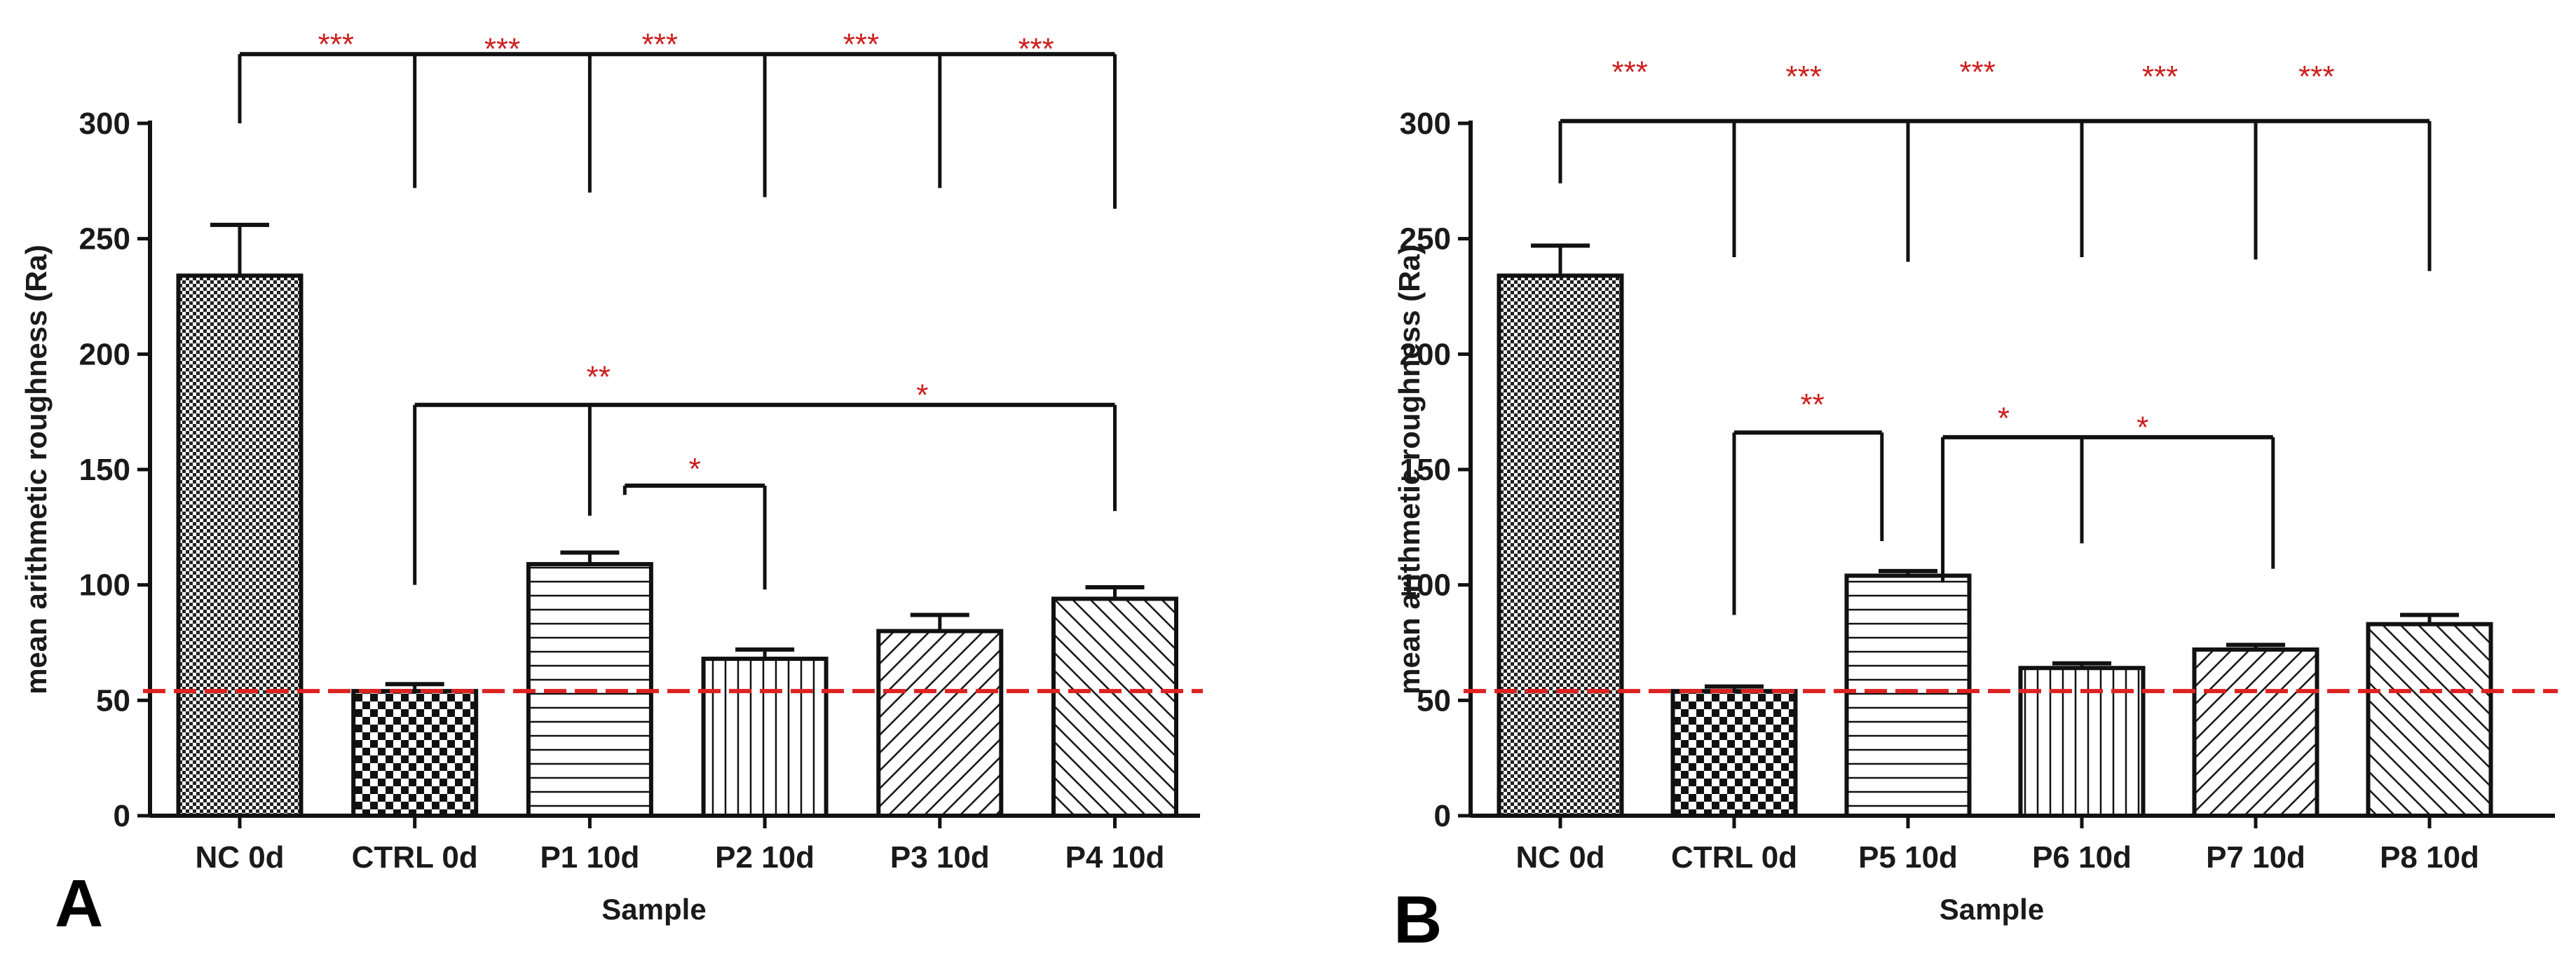 The width and height of the screenshot is (2576, 979). I want to click on bar-p5-10d, so click(1908, 695).